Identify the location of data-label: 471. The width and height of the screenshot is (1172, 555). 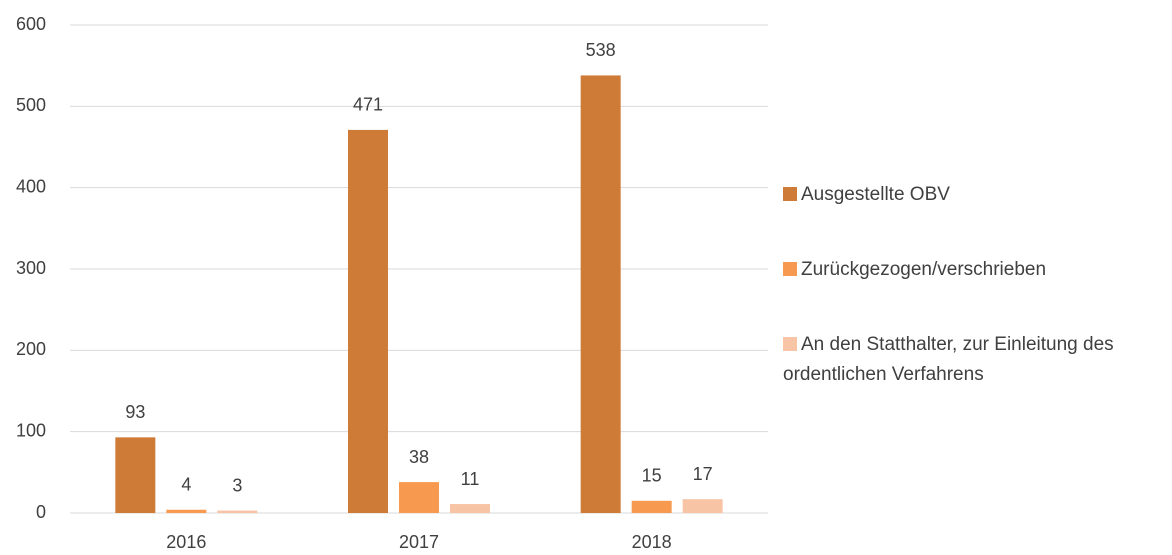
(368, 105).